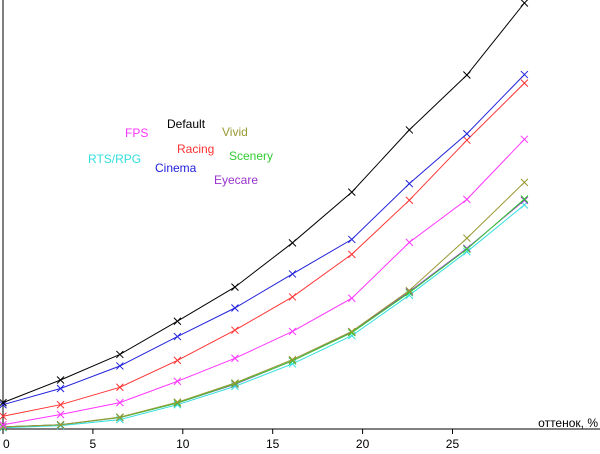  I want to click on x-tick-label: 10, so click(183, 444).